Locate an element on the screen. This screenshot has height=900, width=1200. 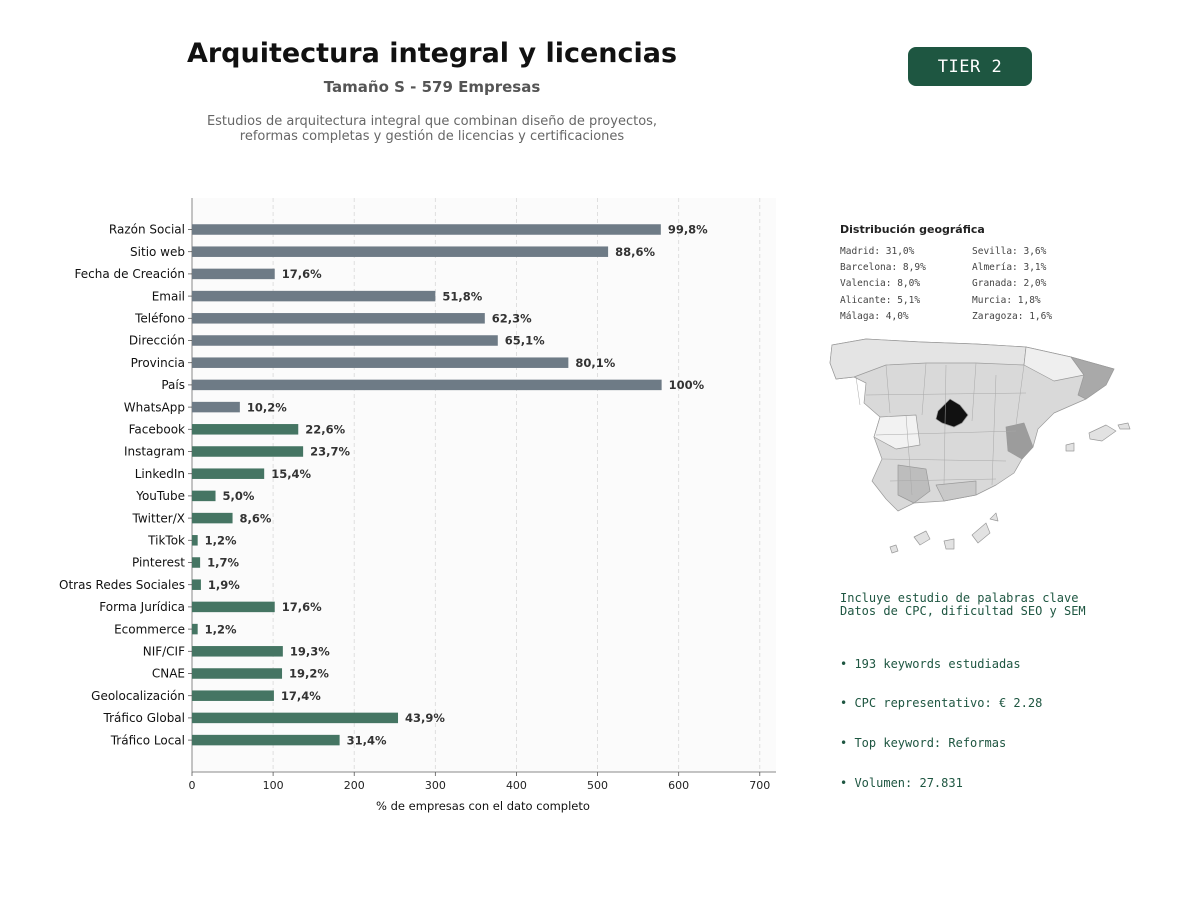
bar-value-label: 10,2% is located at coordinates (267, 407).